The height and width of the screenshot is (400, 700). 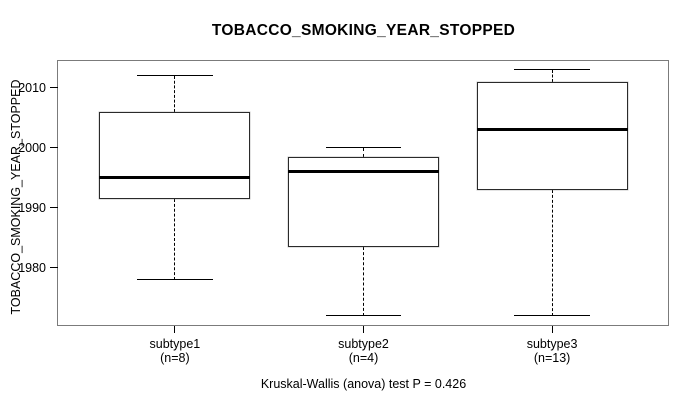 I want to click on category-name: subtype1, so click(x=175, y=344).